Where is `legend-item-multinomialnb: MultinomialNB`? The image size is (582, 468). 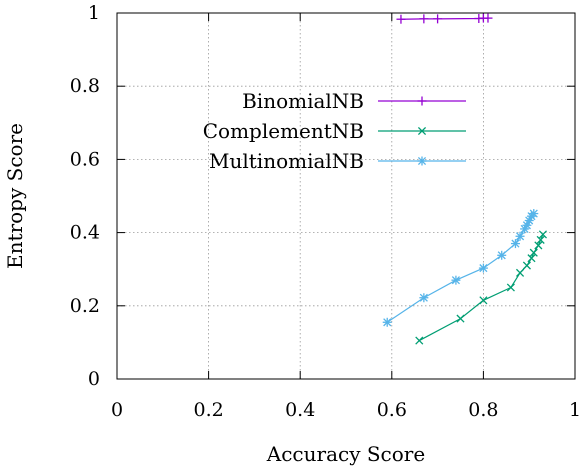
legend-item-multinomialnb: MultinomialNB is located at coordinates (337, 161).